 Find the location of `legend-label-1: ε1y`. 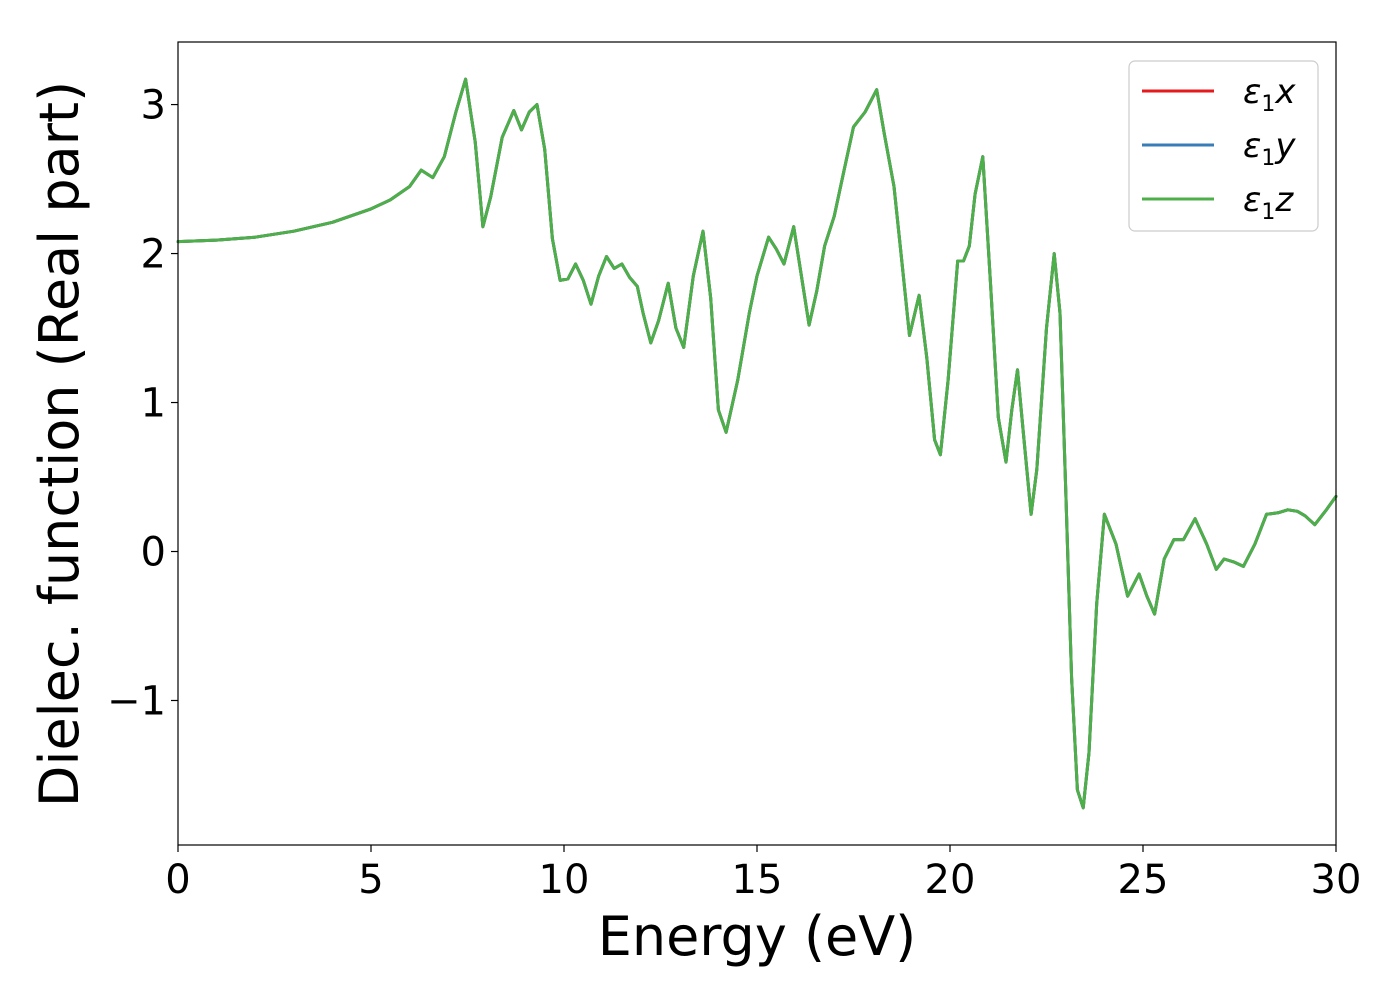

legend-label-1: ε1y is located at coordinates (1269, 148).